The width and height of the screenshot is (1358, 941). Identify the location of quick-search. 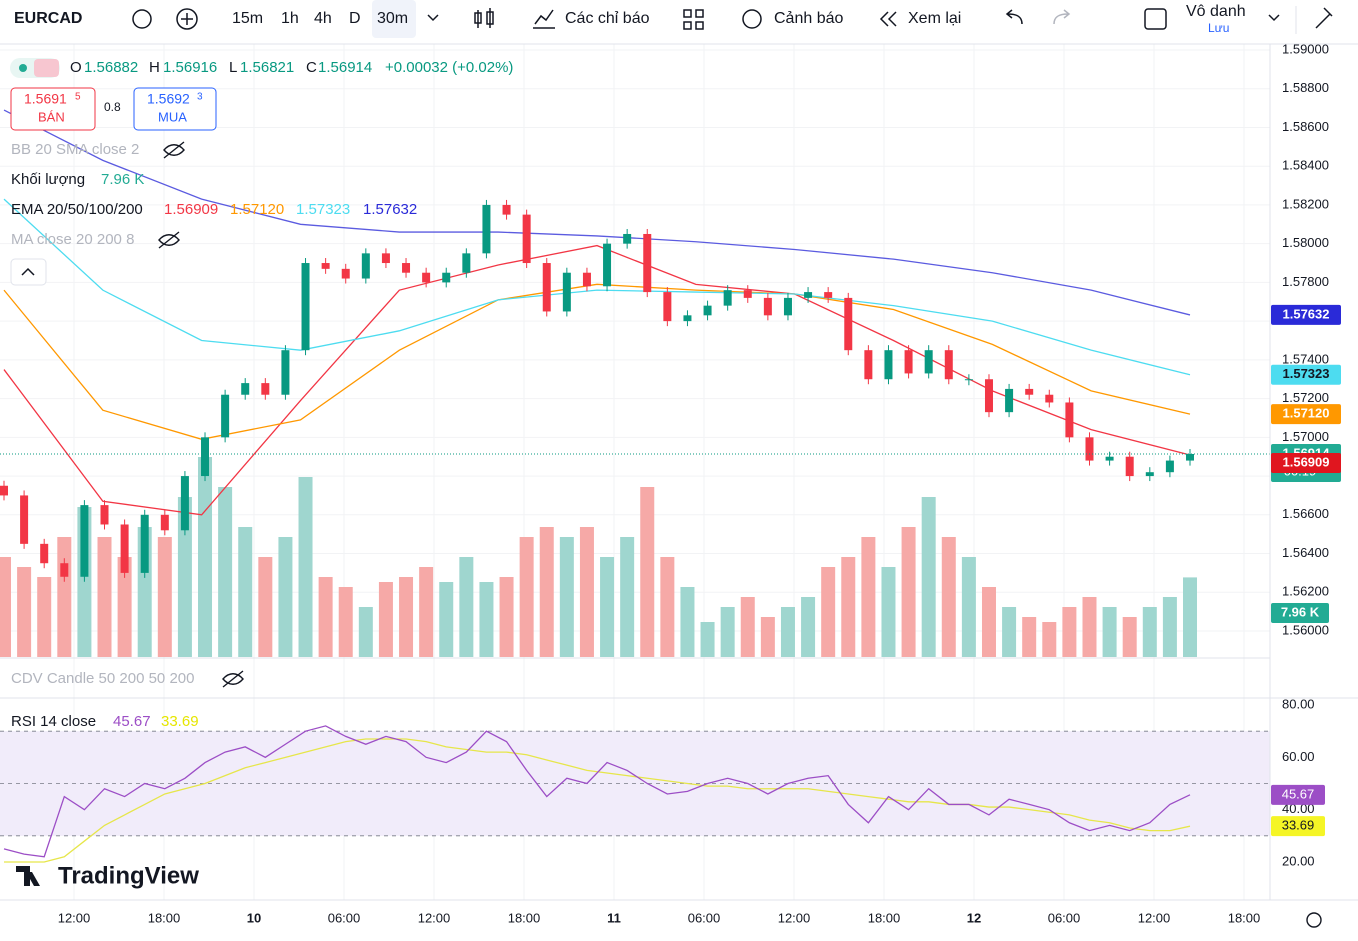
(1324, 18).